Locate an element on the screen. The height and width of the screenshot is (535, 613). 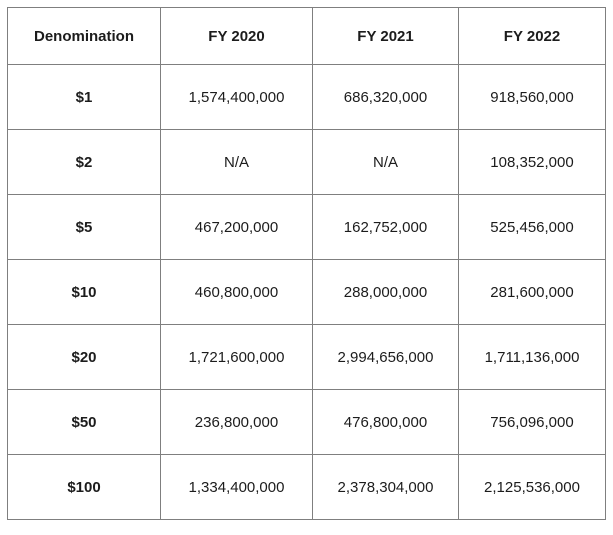
header-row: Denomination FY 2020 FY 2021 FY 2022 is located at coordinates (306, 36).